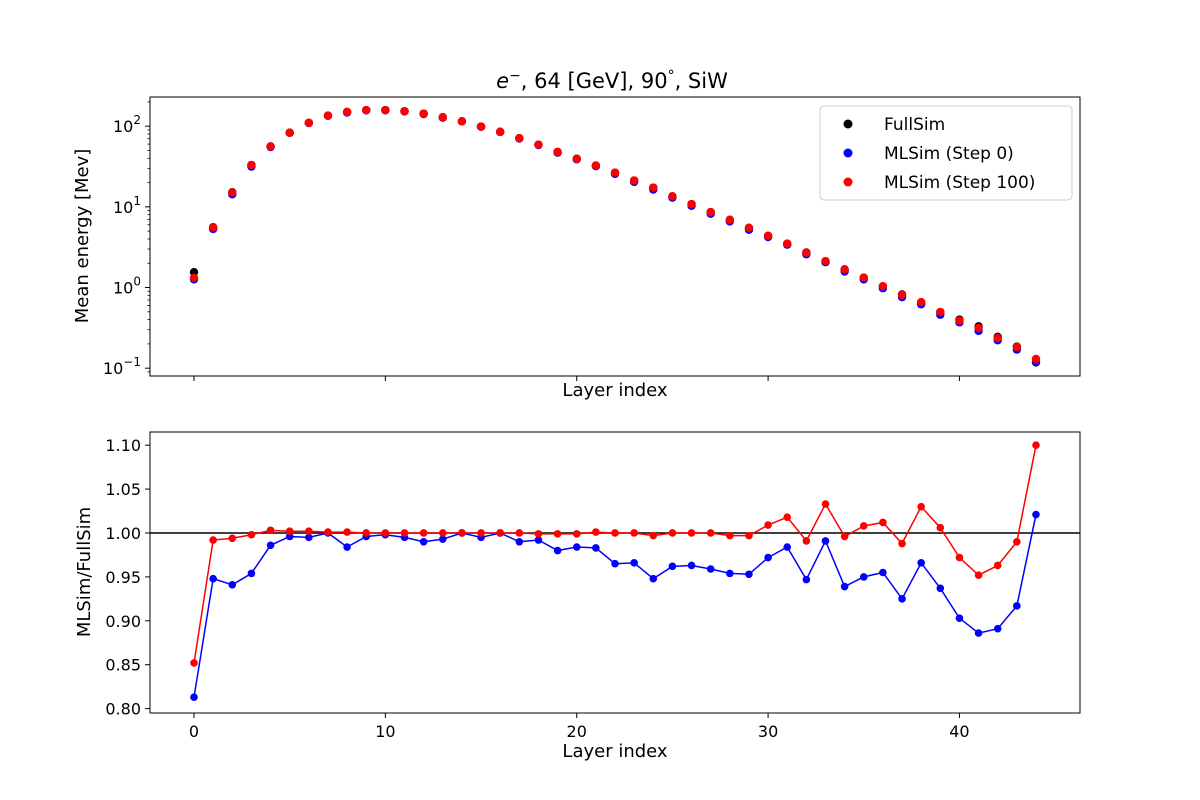 The image size is (1200, 800). What do you see at coordinates (615, 390) in the screenshot?
I see `top-x-axis-label: Layer index` at bounding box center [615, 390].